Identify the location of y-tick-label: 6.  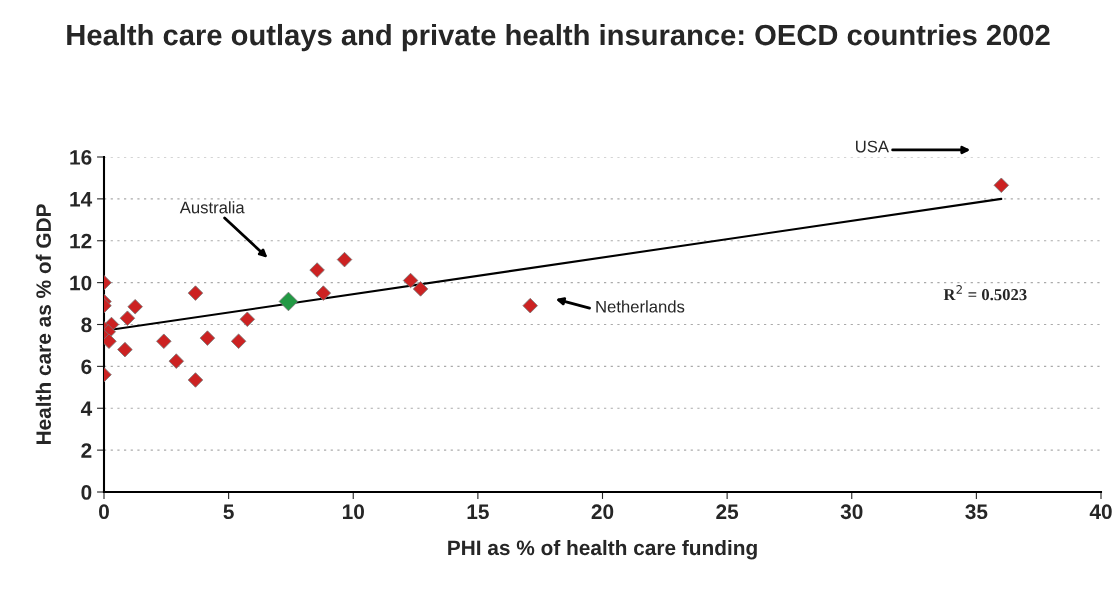
(86, 367).